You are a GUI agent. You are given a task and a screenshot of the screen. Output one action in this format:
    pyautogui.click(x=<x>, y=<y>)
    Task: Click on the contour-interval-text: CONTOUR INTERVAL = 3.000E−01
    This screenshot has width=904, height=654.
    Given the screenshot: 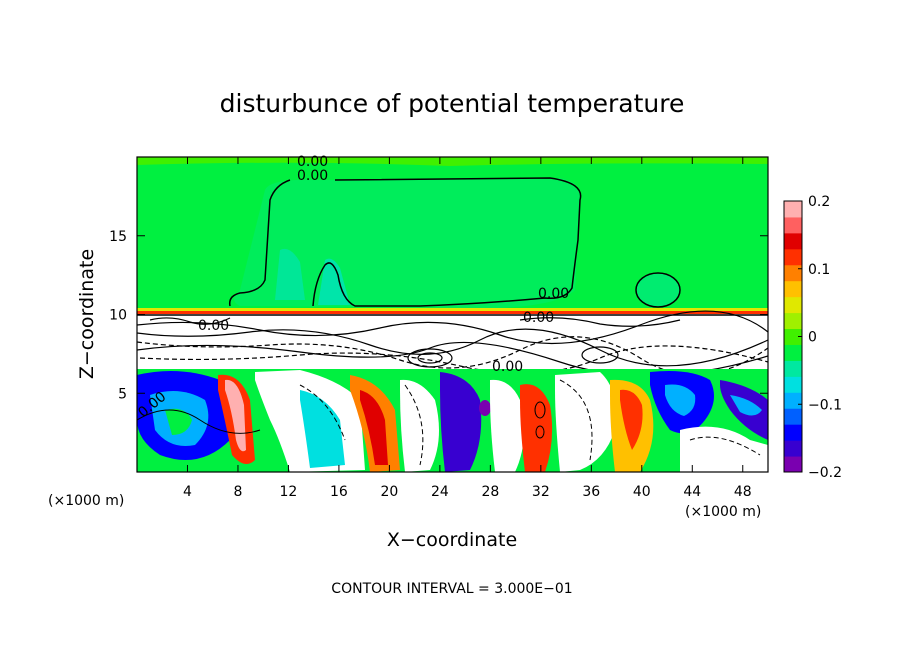 What is the action you would take?
    pyautogui.click(x=451, y=589)
    